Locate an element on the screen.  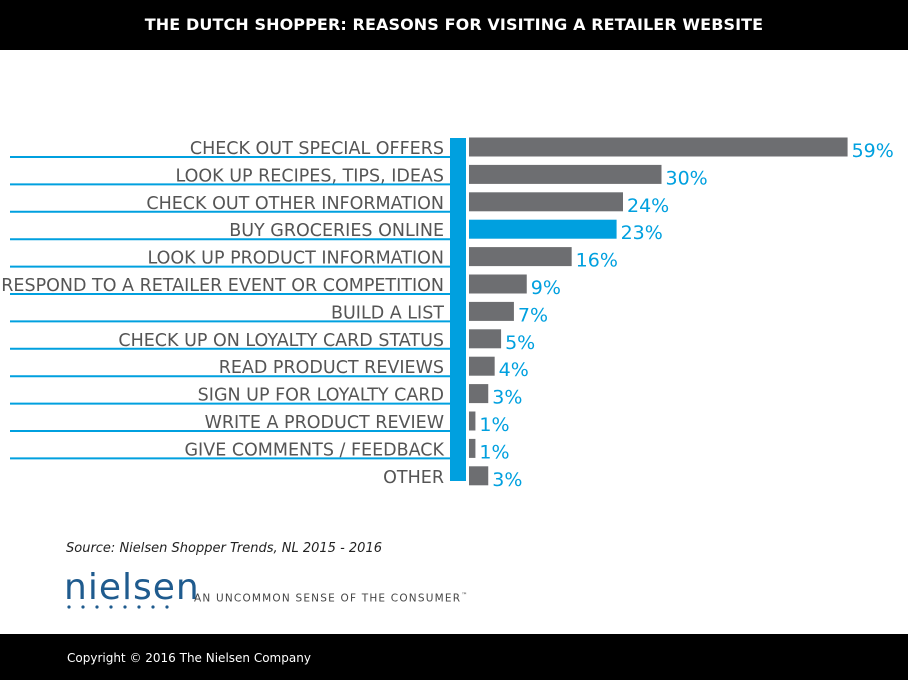
category-label: WRITE A PRODUCT REVIEW is located at coordinates (324, 423).